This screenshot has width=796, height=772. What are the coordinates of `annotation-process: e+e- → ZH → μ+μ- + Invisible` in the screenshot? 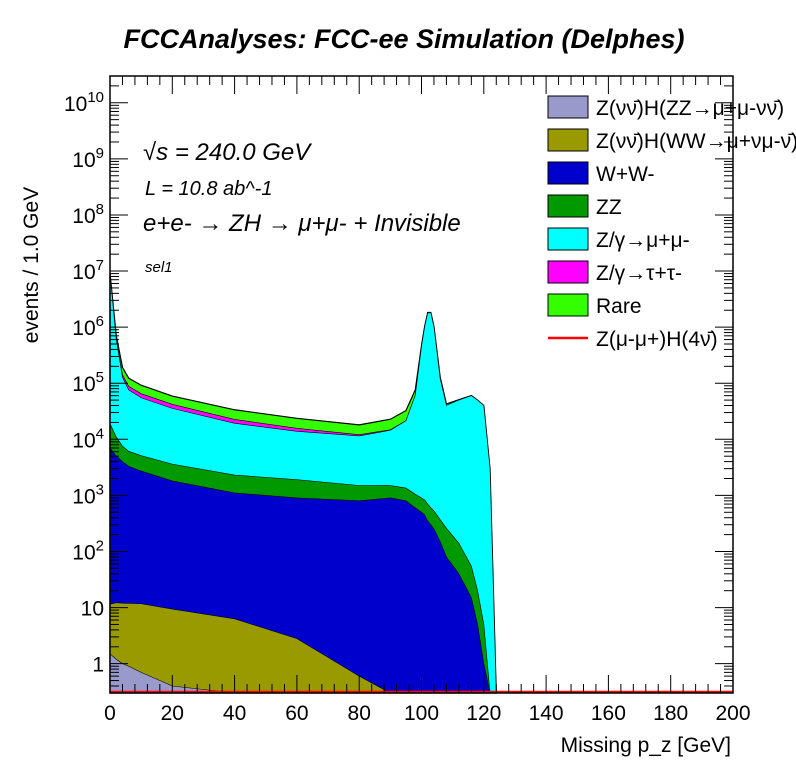 It's located at (302, 223).